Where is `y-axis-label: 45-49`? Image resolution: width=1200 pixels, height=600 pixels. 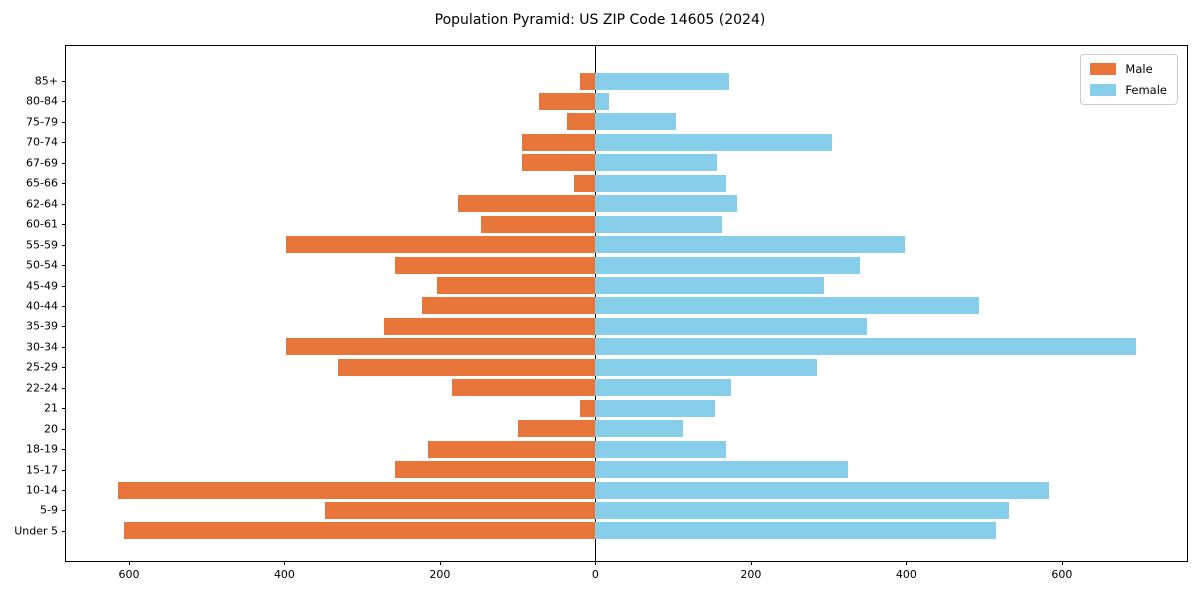
y-axis-label: 45-49 is located at coordinates (42, 285).